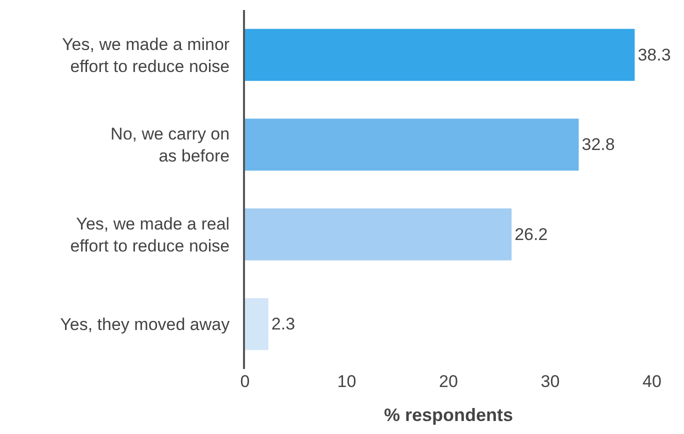 This screenshot has height=434, width=684. Describe the element at coordinates (146, 55) in the screenshot. I see `y-tick-label: Yes, we made a minor effort to reduce noise` at that location.